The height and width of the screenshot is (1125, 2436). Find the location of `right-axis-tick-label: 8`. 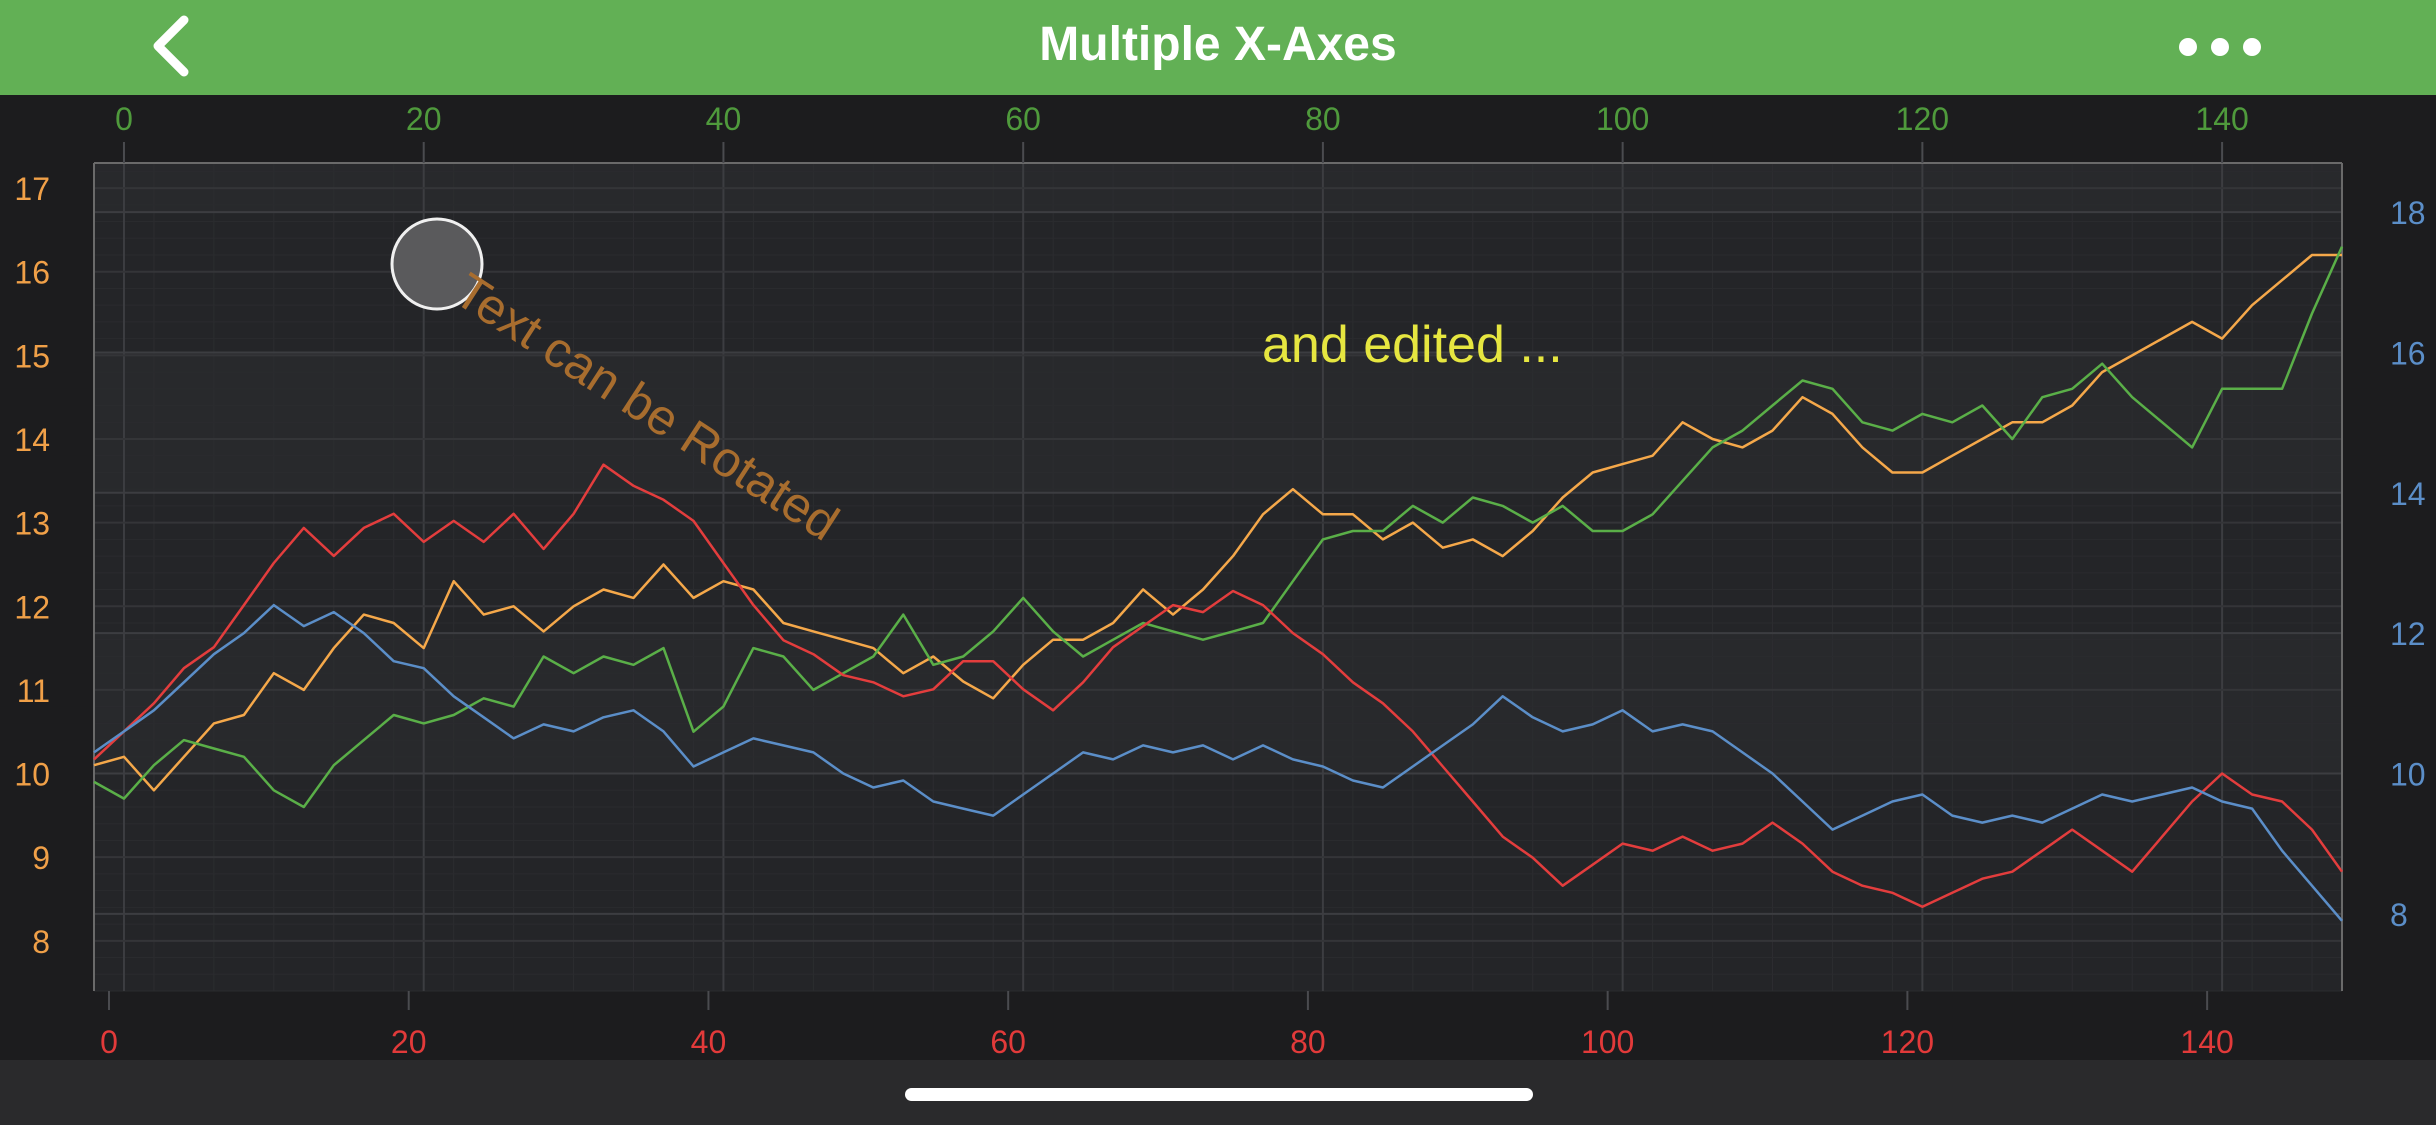

right-axis-tick-label: 8 is located at coordinates (2399, 915).